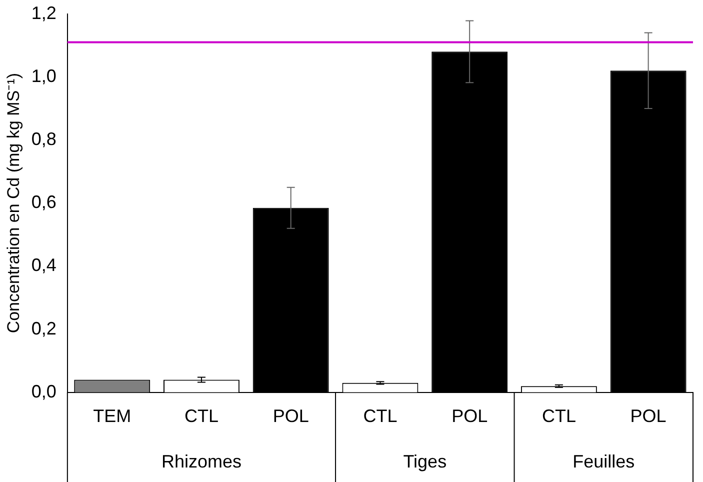 This screenshot has width=703, height=482. What do you see at coordinates (43, 138) in the screenshot?
I see `y-tick-label: 0,8` at bounding box center [43, 138].